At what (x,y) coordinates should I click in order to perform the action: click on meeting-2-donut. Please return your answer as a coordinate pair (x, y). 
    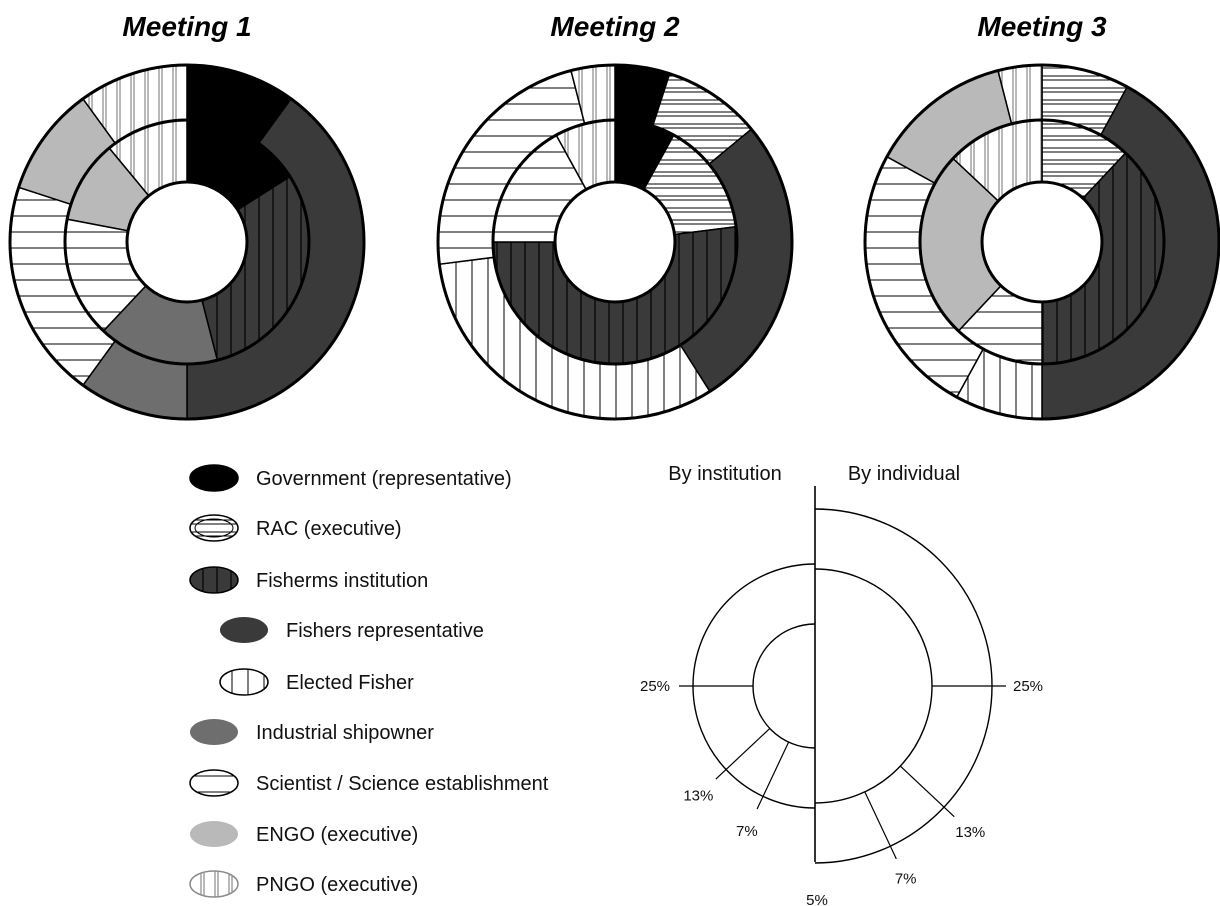
    Looking at the image, I should click on (615, 242).